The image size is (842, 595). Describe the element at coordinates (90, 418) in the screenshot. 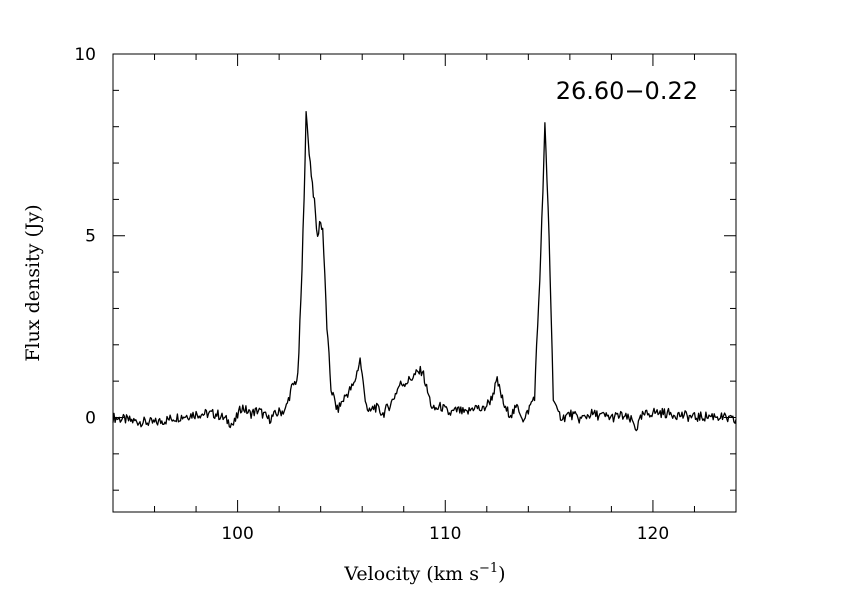

I see `y-tick-label: 0` at that location.